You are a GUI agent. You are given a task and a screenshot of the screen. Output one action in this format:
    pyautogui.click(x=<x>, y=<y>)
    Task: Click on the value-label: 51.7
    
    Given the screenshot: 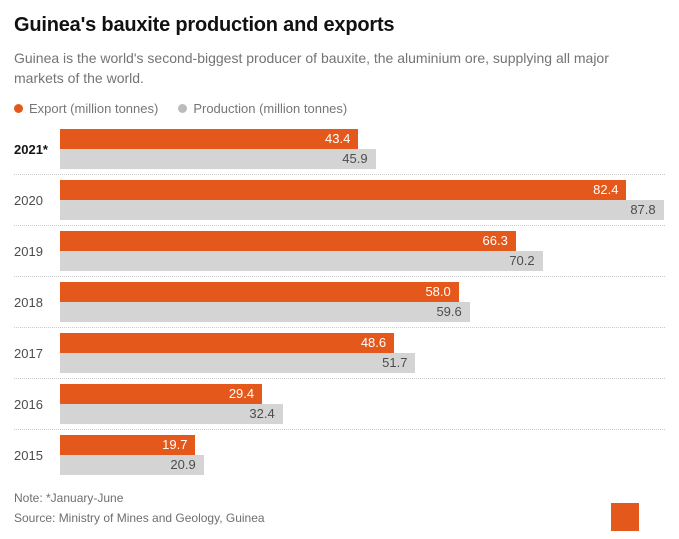 What is the action you would take?
    pyautogui.click(x=395, y=363)
    